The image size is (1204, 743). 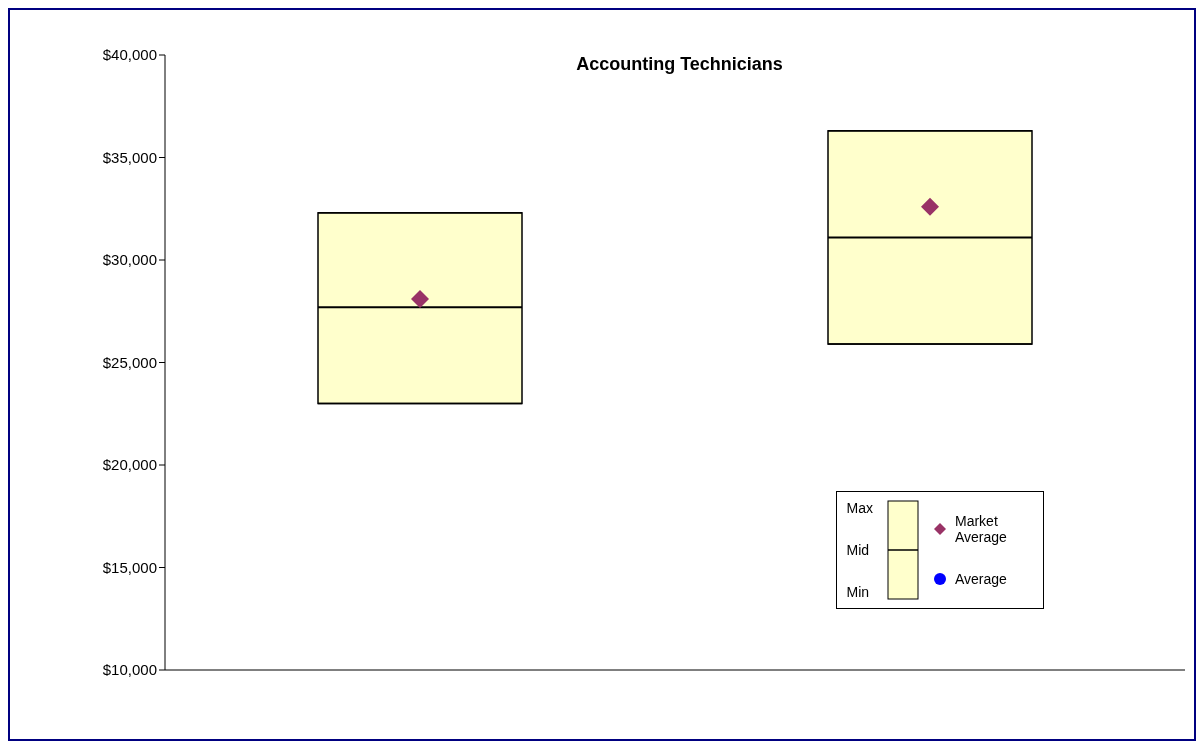 I want to click on legend-label: Average, so click(x=981, y=579).